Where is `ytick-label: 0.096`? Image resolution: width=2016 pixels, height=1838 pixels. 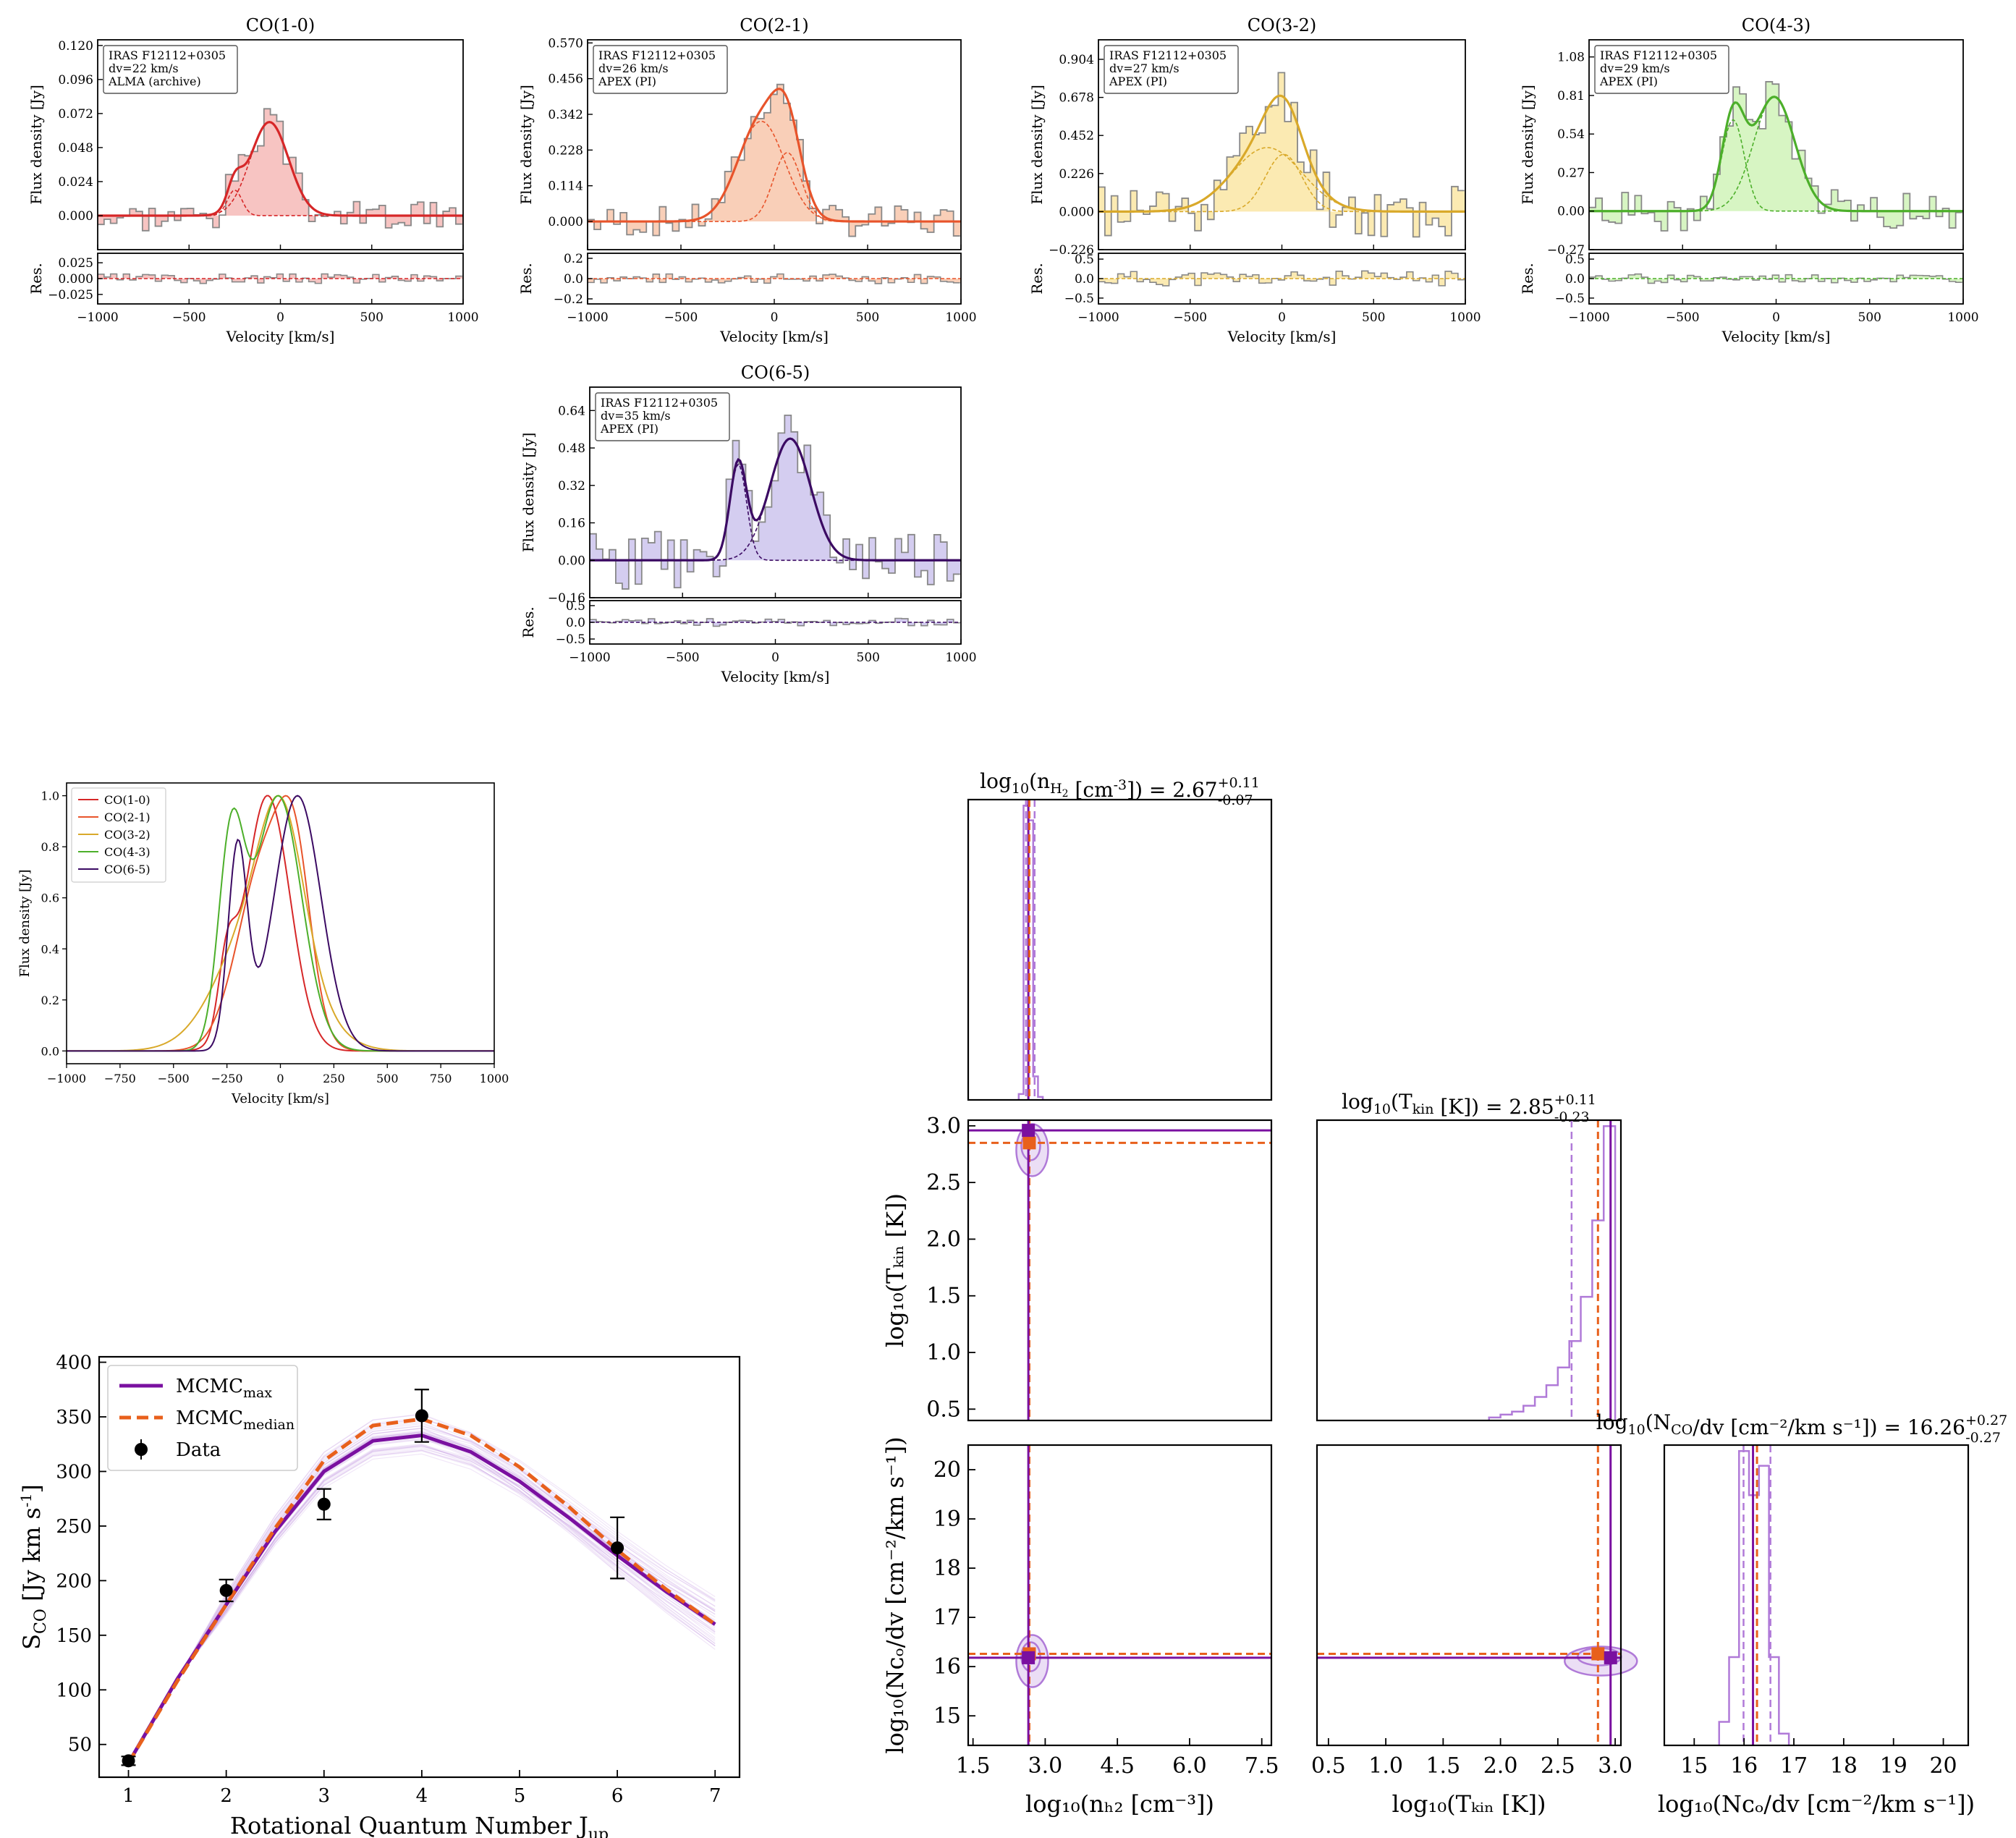
ytick-label: 0.096 is located at coordinates (75, 80).